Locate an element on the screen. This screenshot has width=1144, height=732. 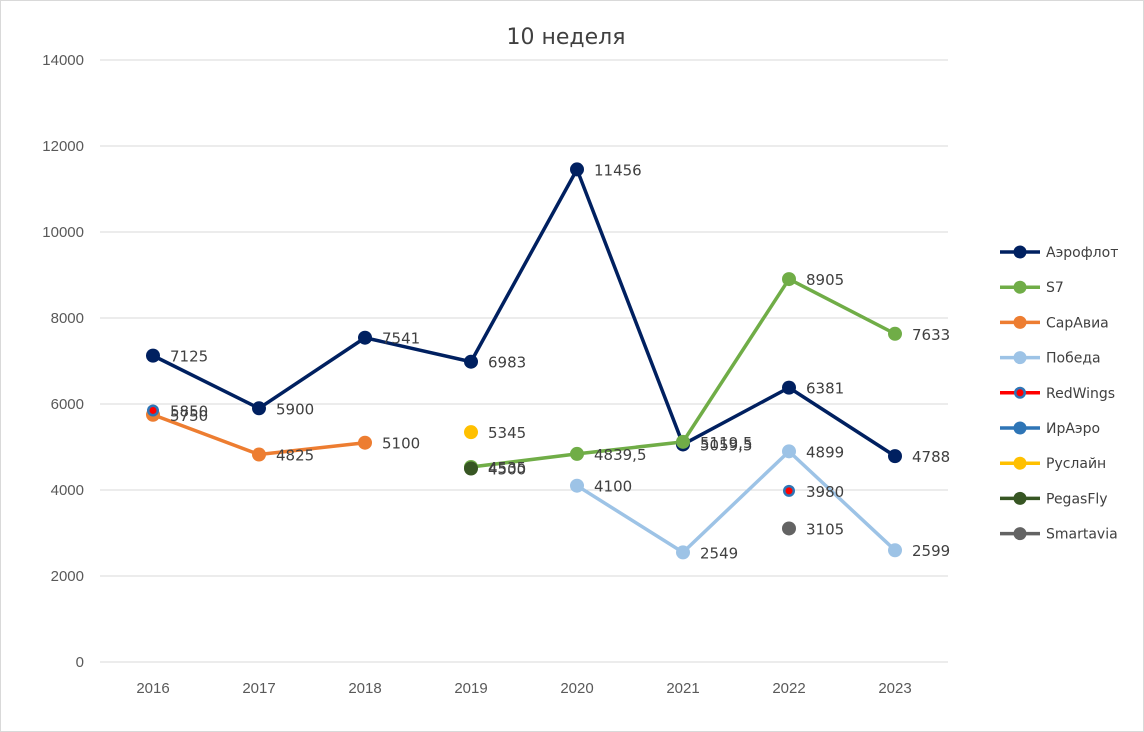
data-label-s7: 8905 is located at coordinates (825, 280).